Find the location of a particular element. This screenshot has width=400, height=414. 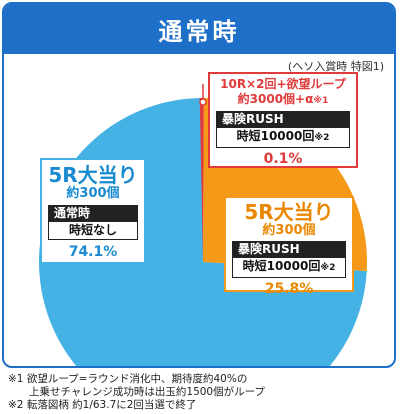

label-rush-5r-time: 時短10000回※2 is located at coordinates (289, 268).